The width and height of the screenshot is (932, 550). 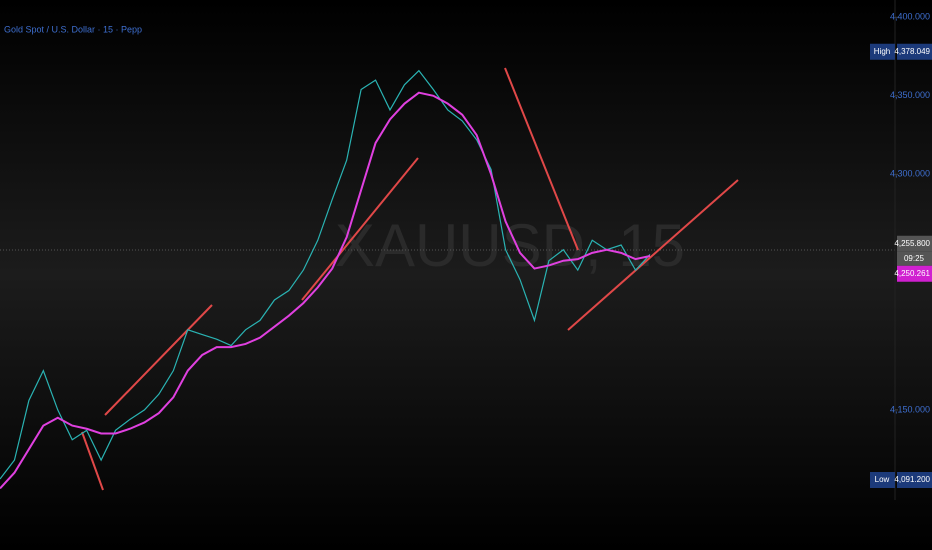 I want to click on price-tag-label: 4,255.800, so click(x=912, y=243).